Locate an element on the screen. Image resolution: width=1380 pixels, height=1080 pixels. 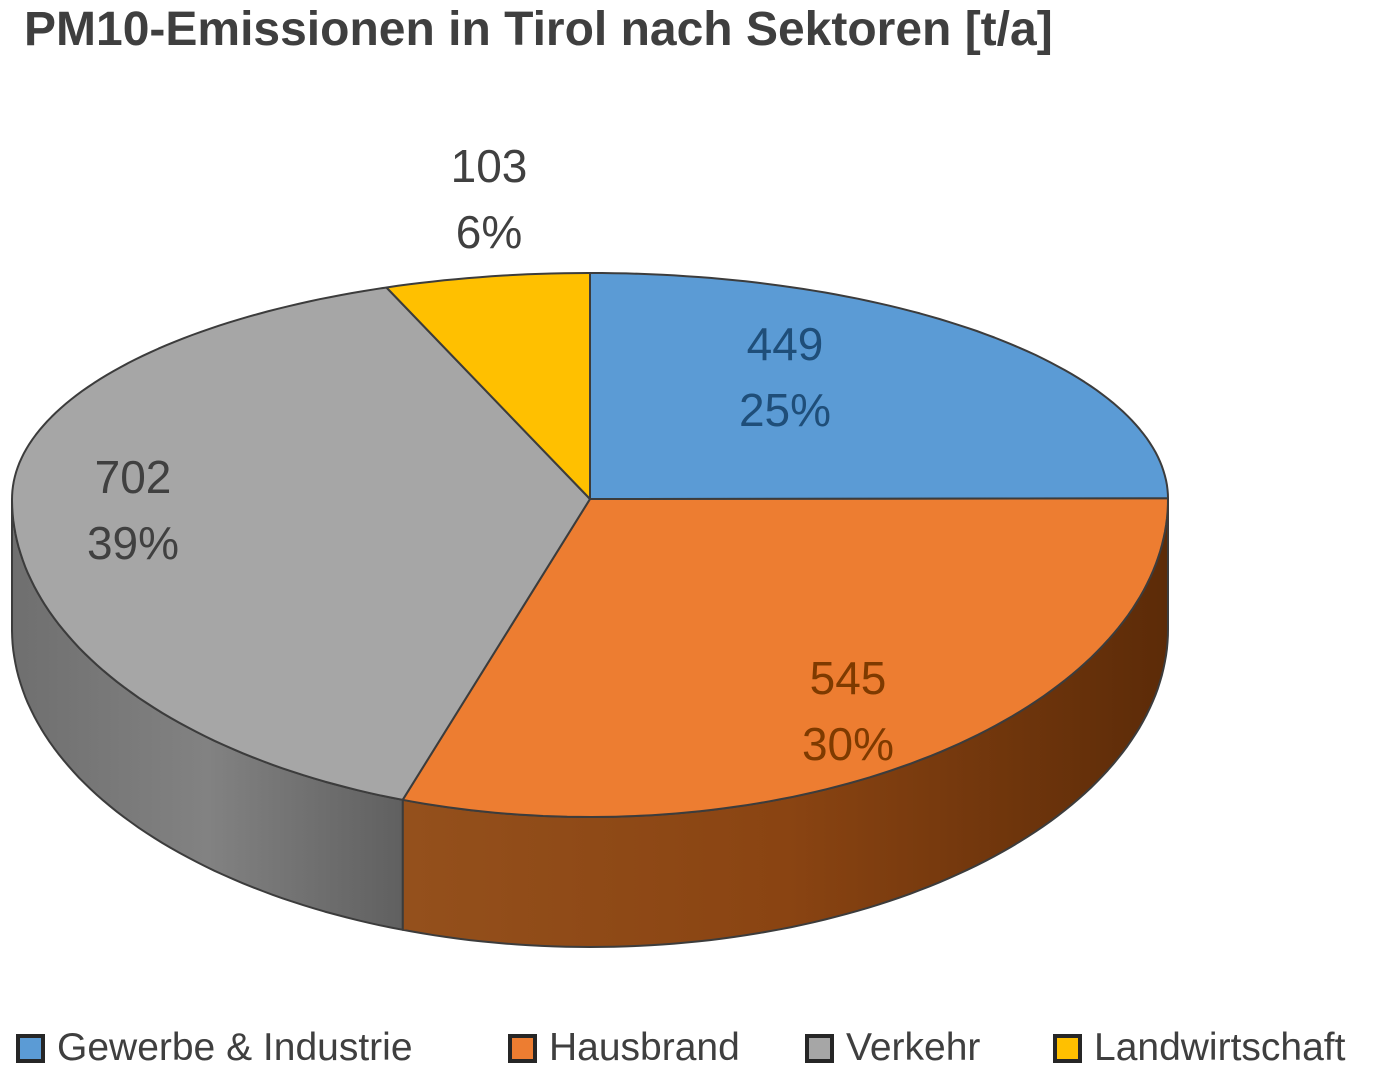
slice-value-label-gewerbe-und-industrie: 449 is located at coordinates (785, 344).